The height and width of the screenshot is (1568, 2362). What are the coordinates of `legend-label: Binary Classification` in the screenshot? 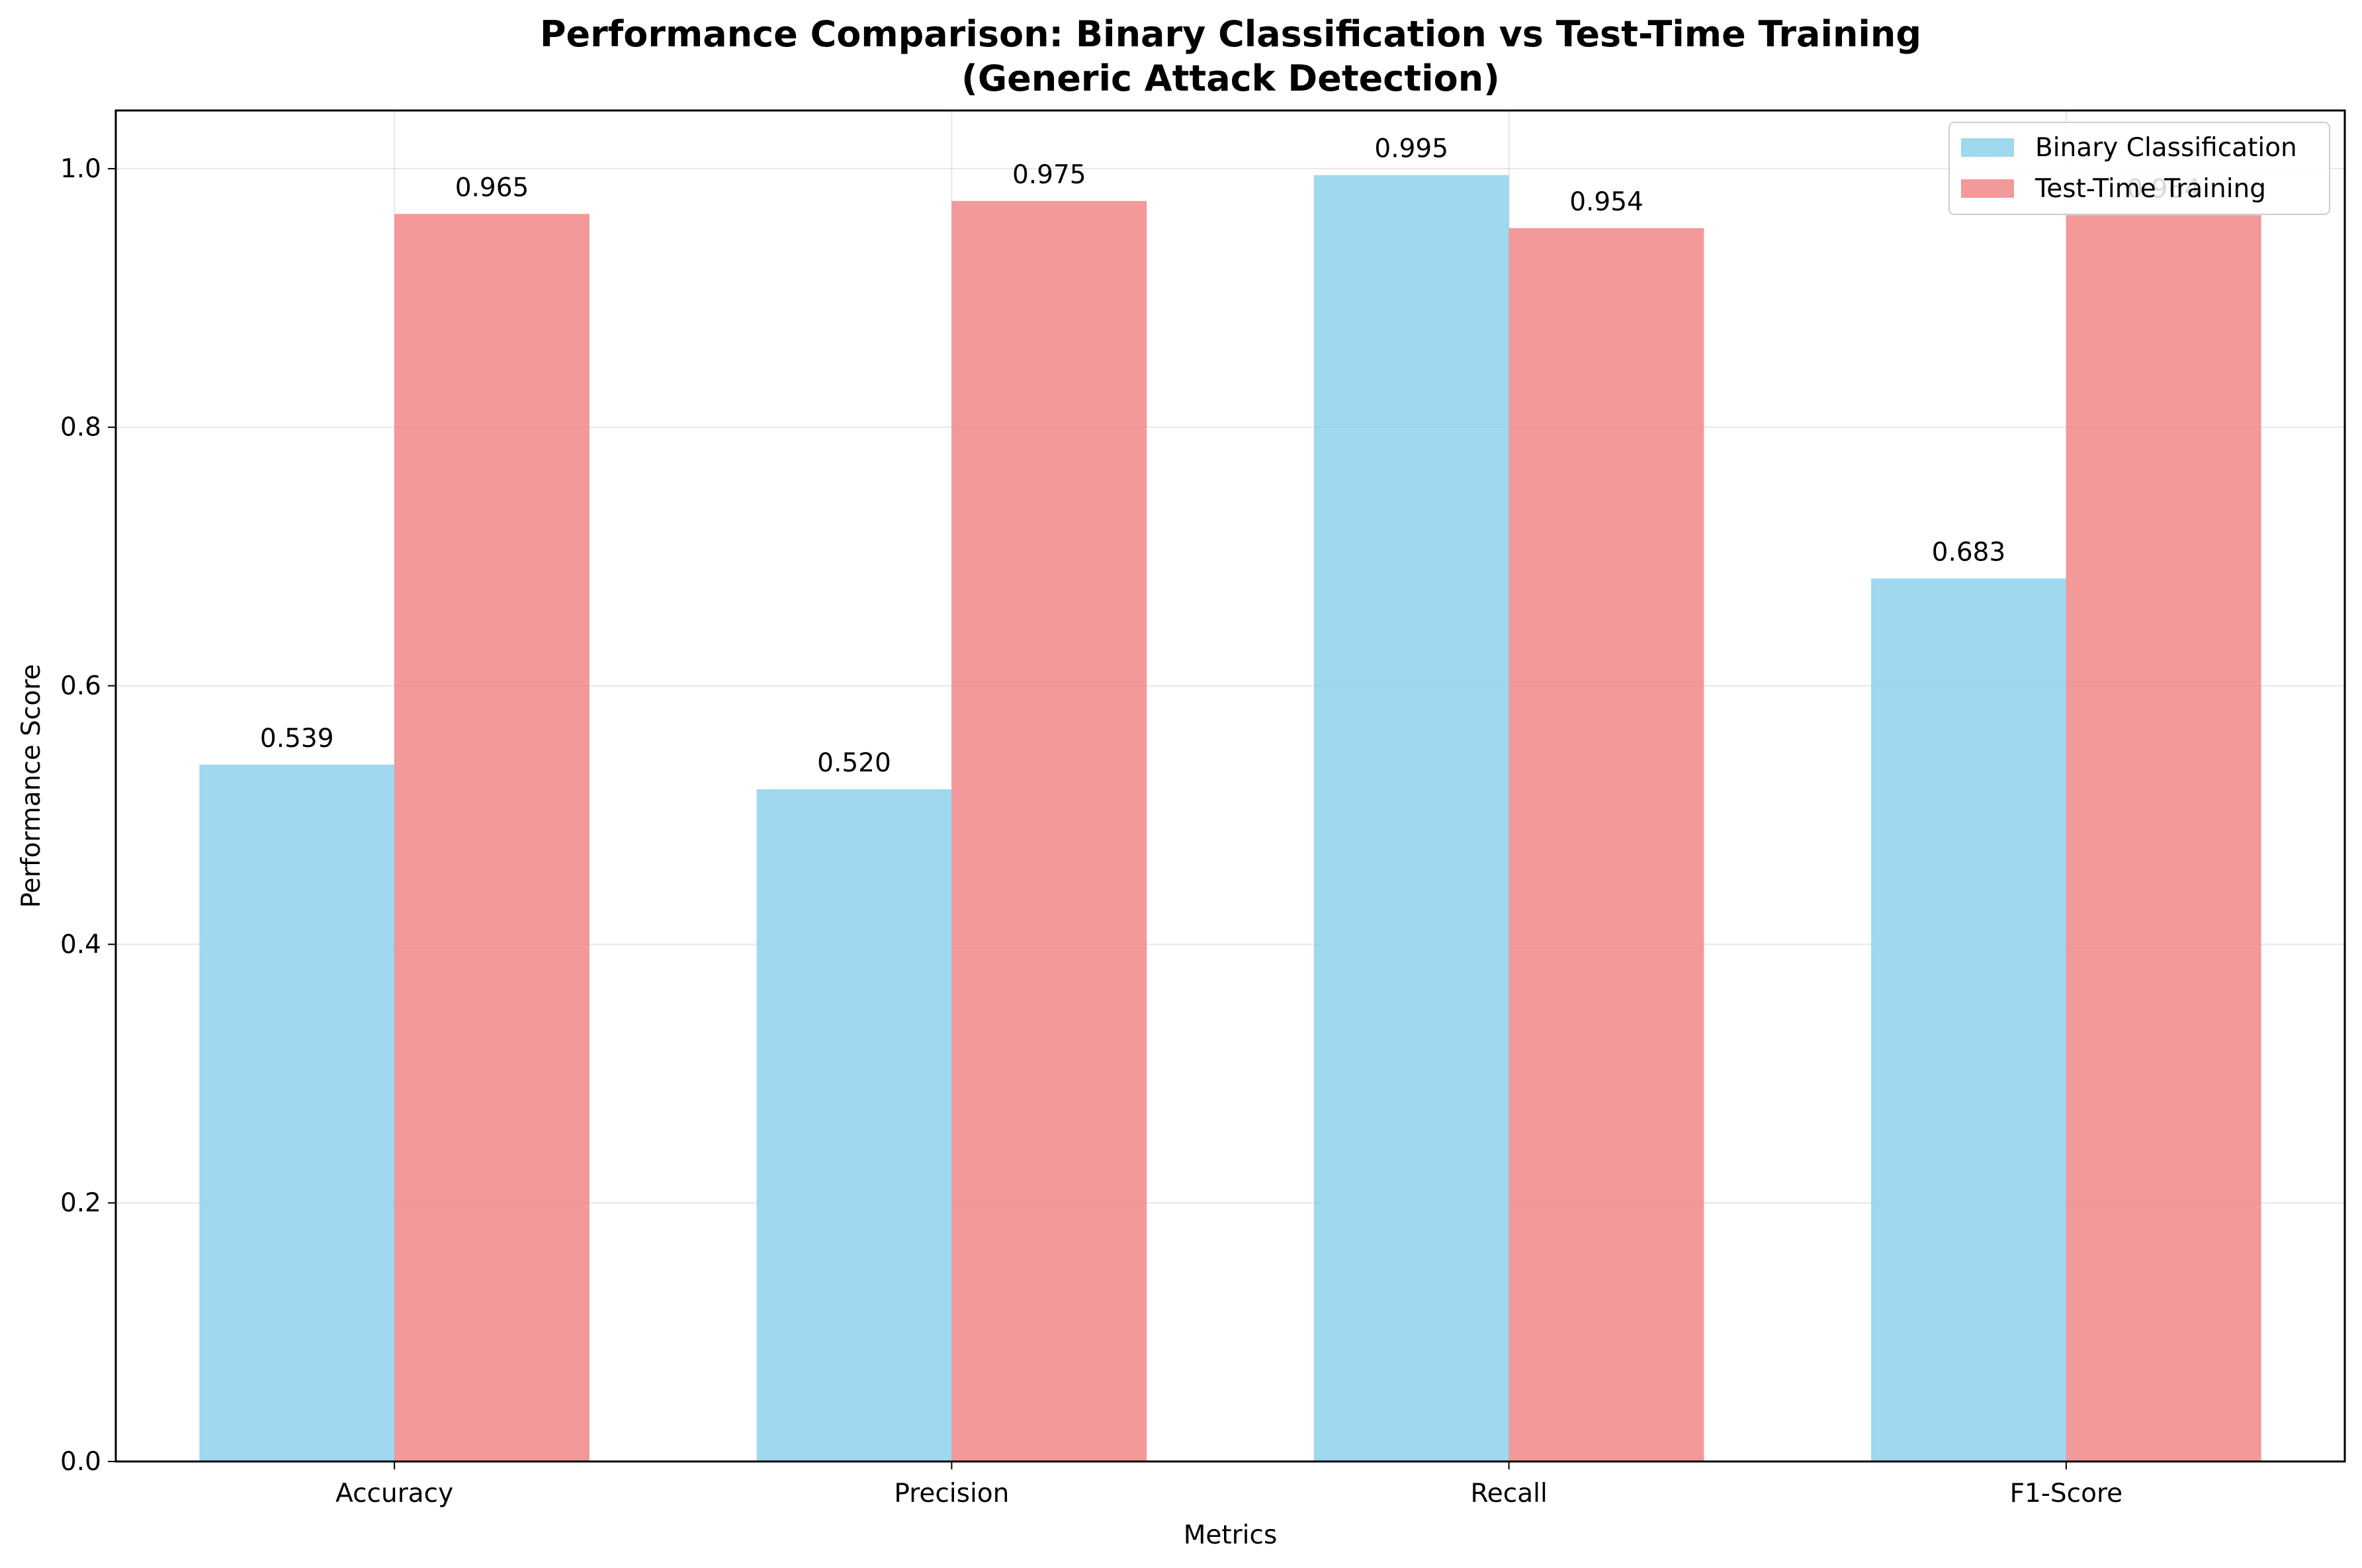 It's located at (2166, 148).